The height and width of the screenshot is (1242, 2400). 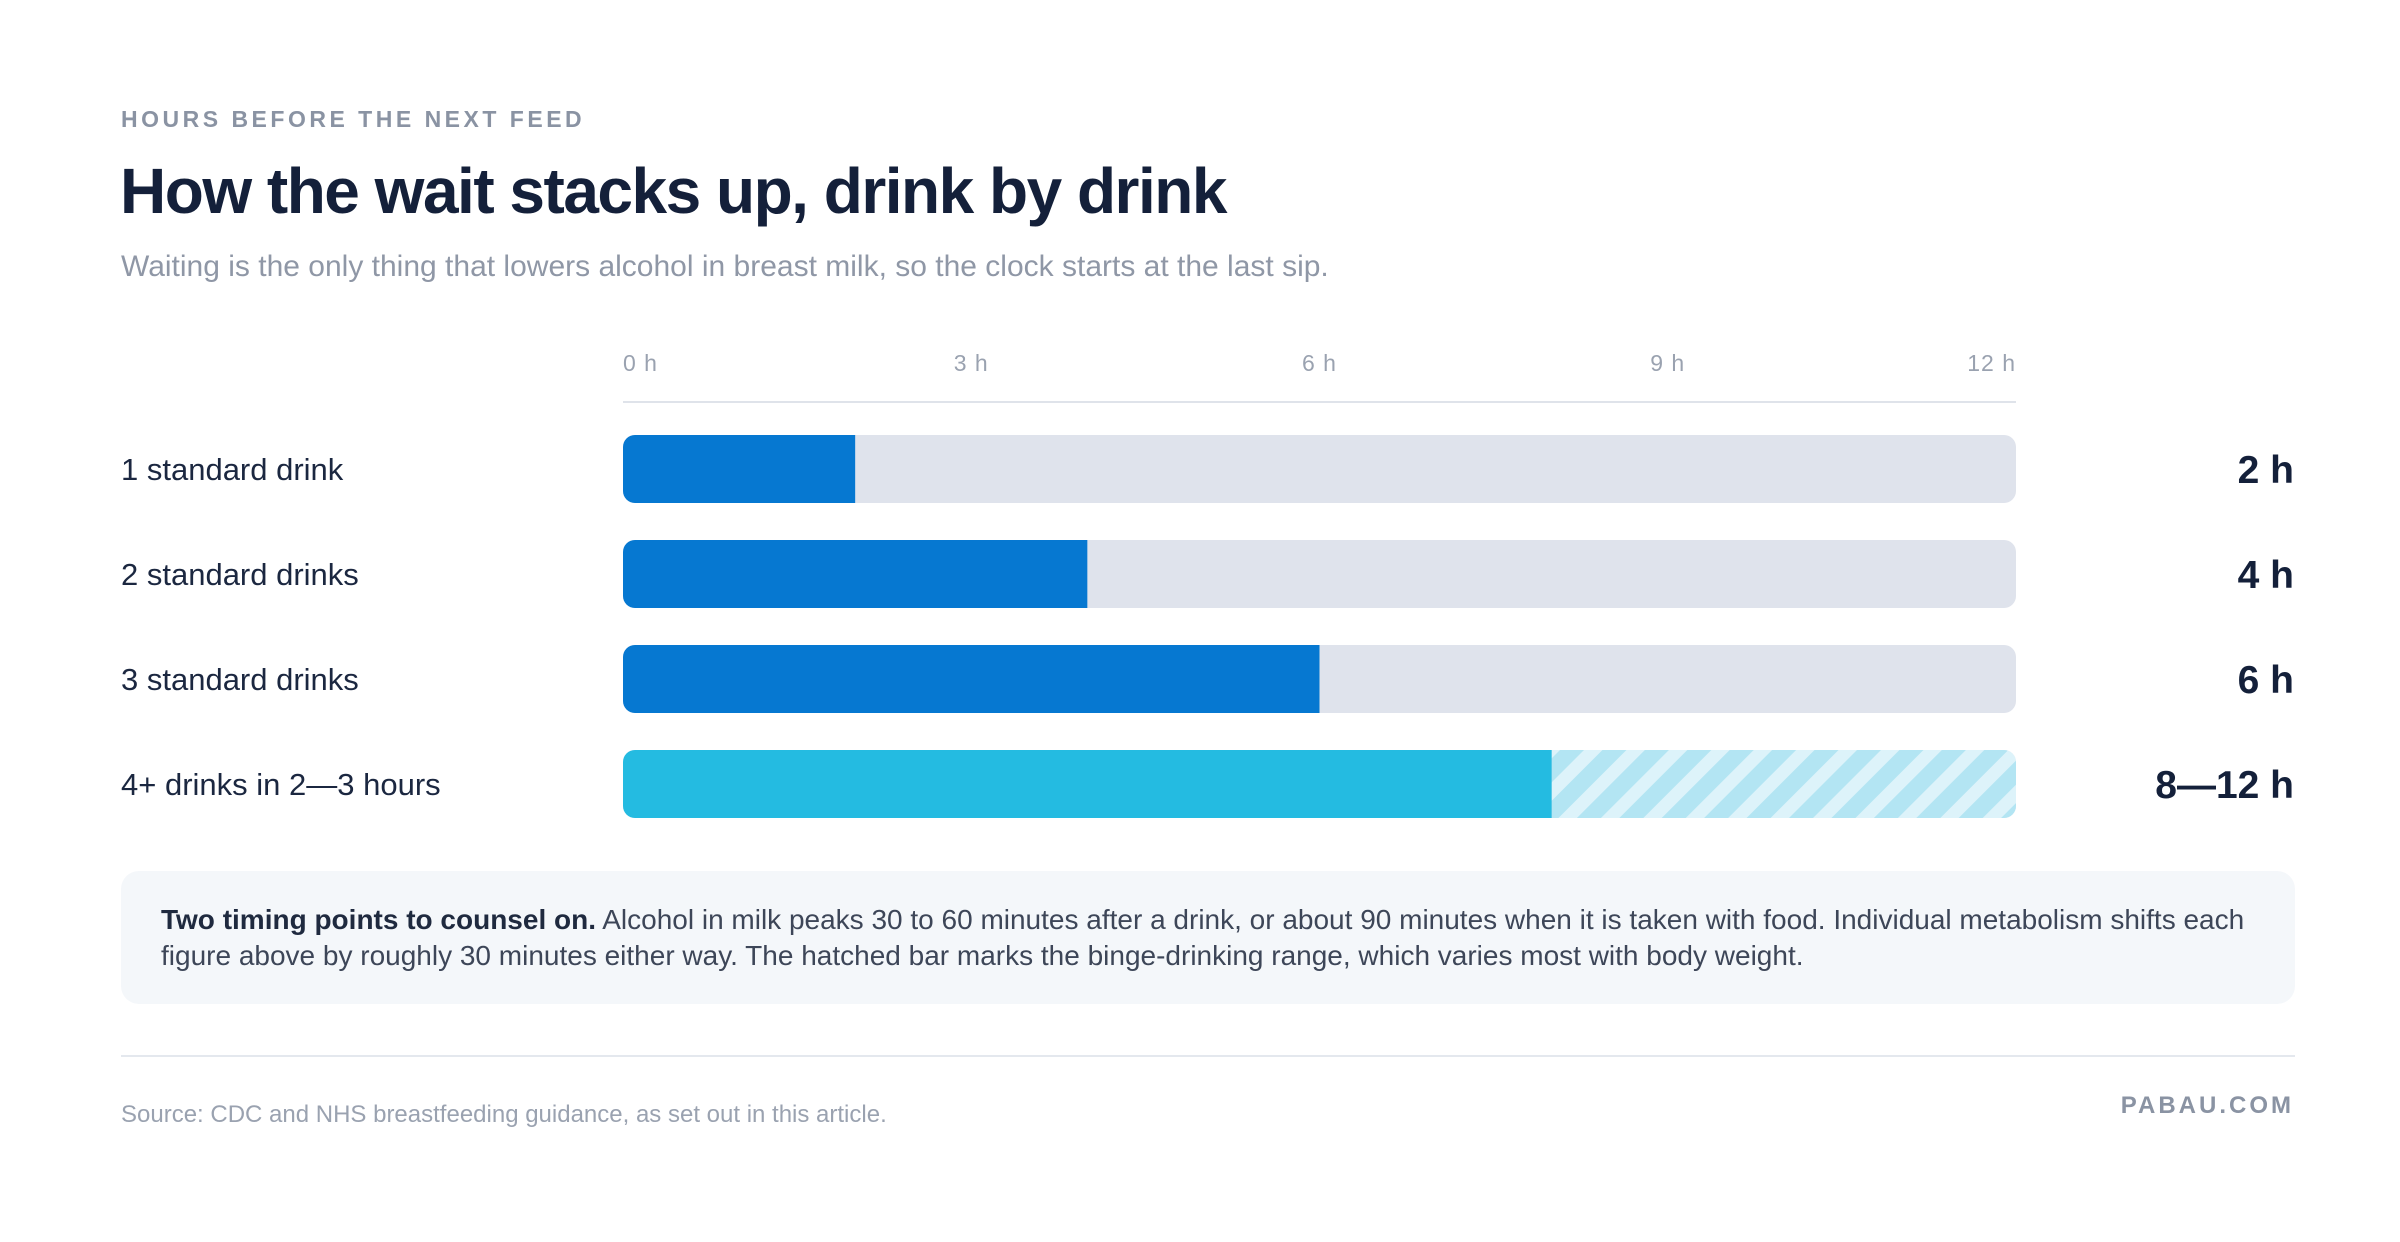 What do you see at coordinates (2266, 680) in the screenshot?
I see `value-label: 6 h` at bounding box center [2266, 680].